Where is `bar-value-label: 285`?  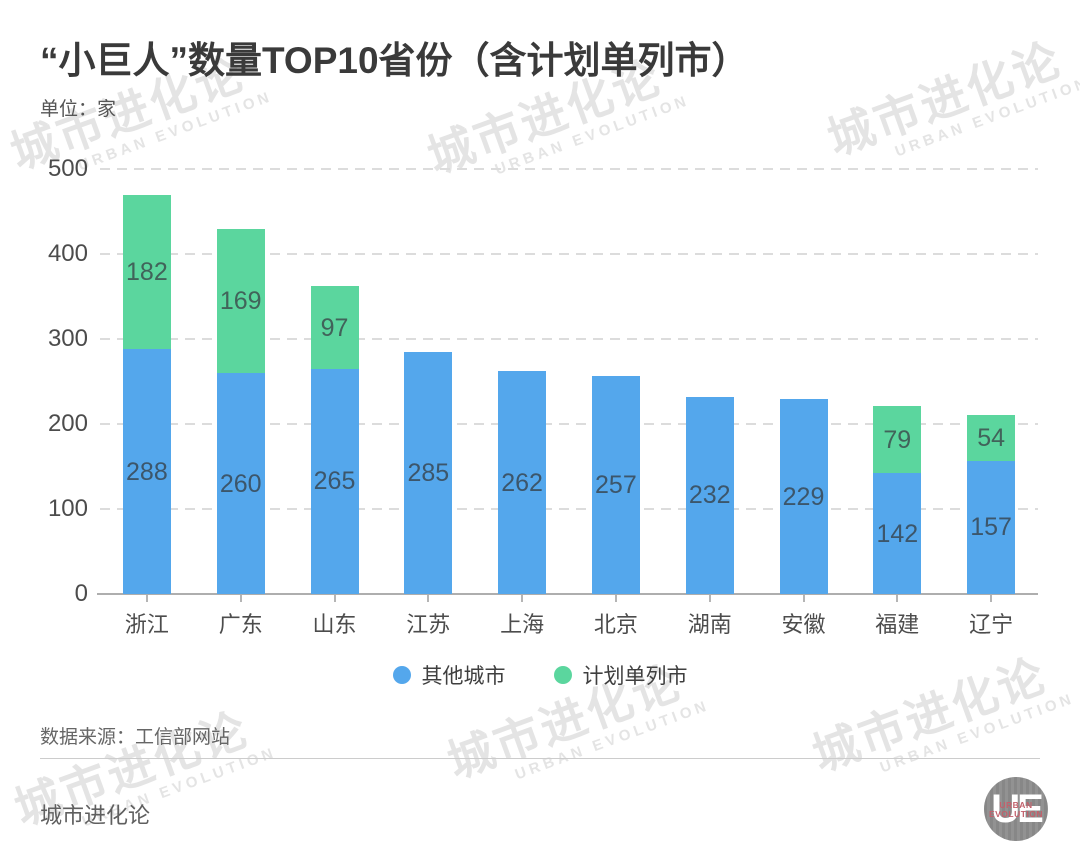 bar-value-label: 285 is located at coordinates (428, 472).